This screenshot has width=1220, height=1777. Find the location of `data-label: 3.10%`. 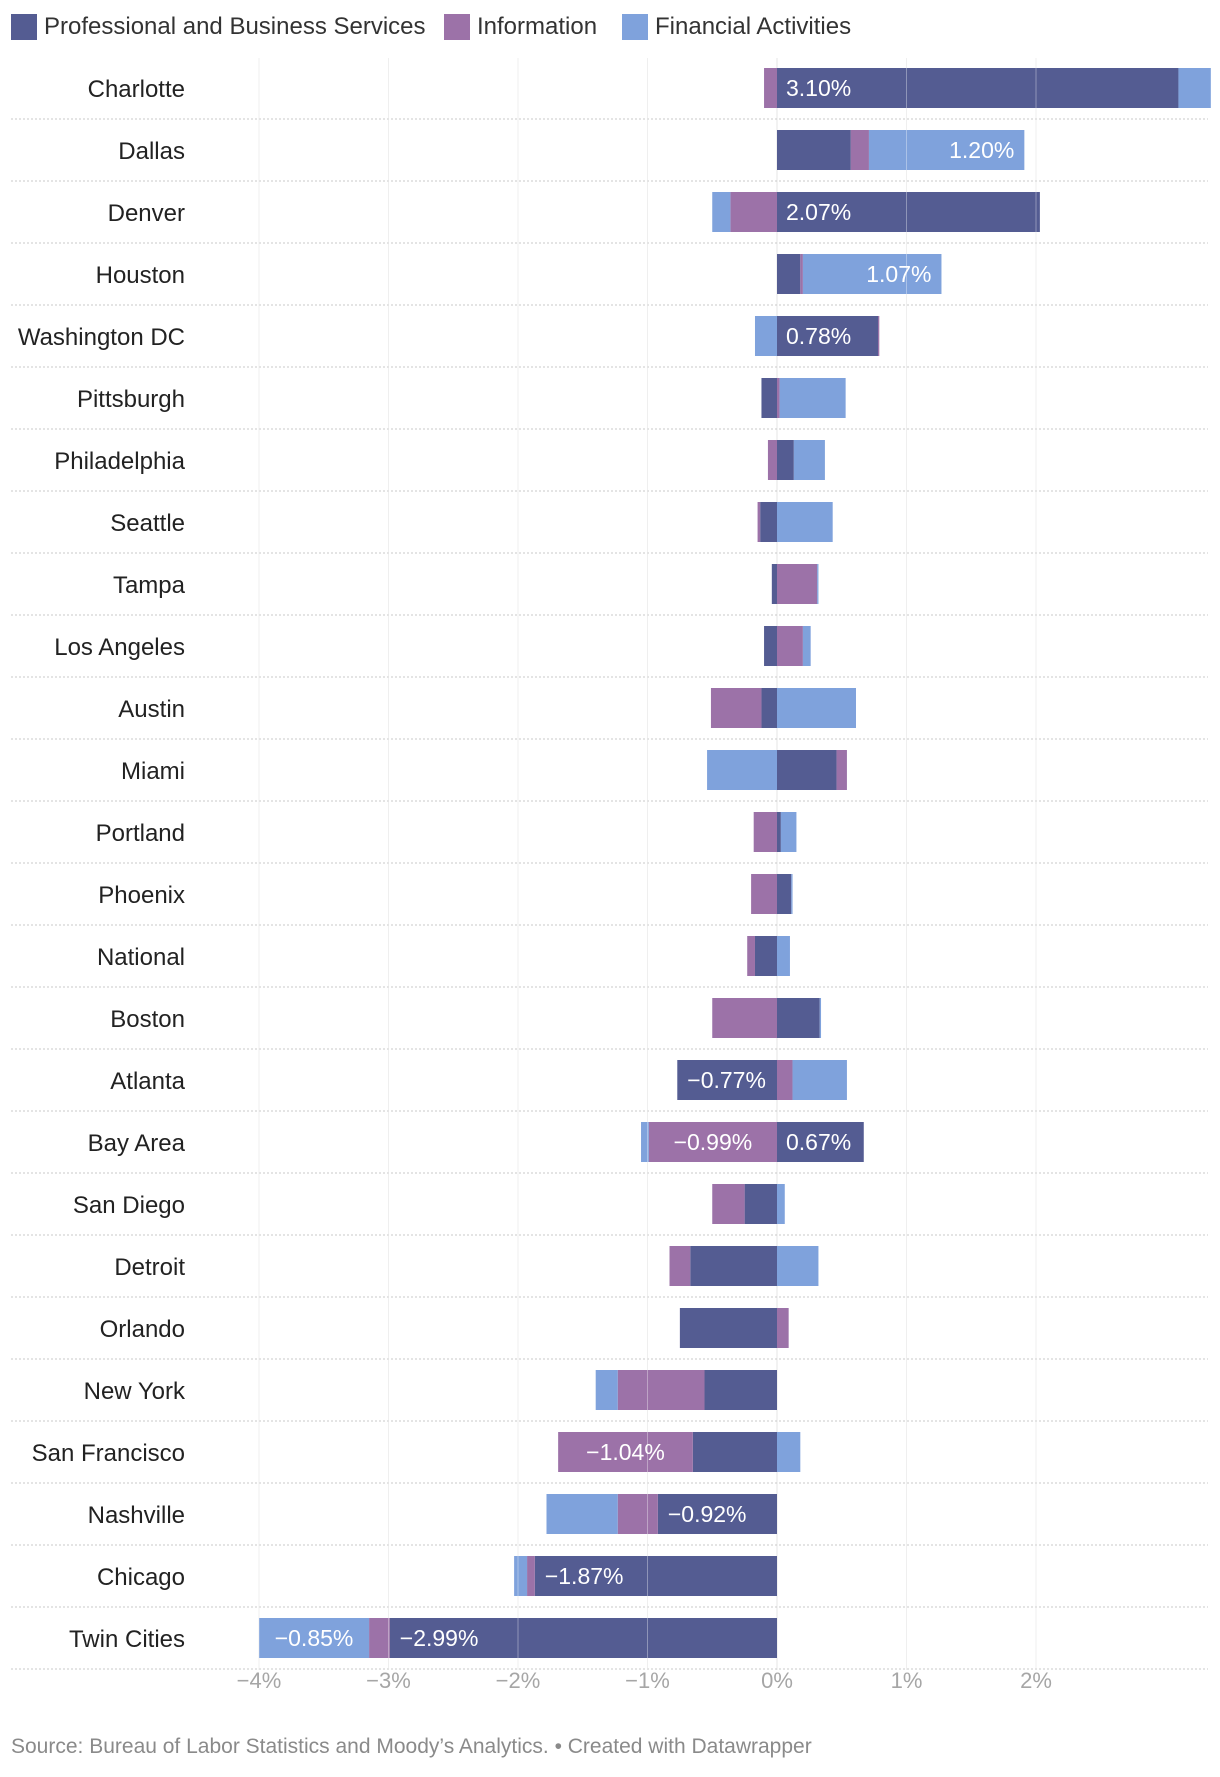

data-label: 3.10% is located at coordinates (818, 88).